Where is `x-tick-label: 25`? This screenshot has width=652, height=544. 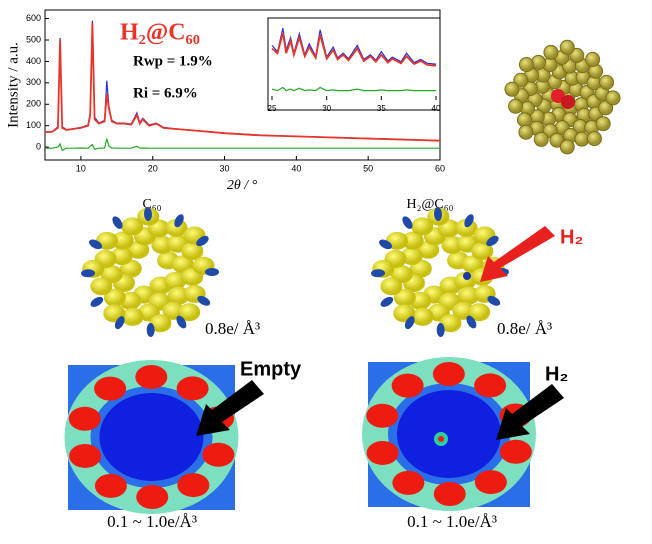 x-tick-label: 25 is located at coordinates (272, 108).